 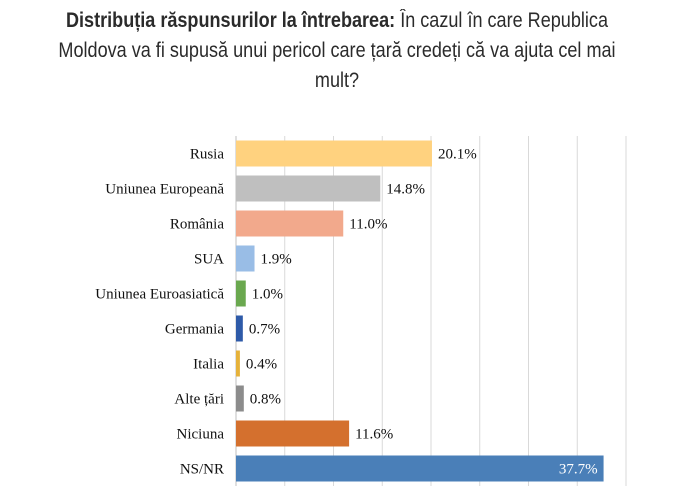 I want to click on value-label: 14.8%, so click(x=405, y=190).